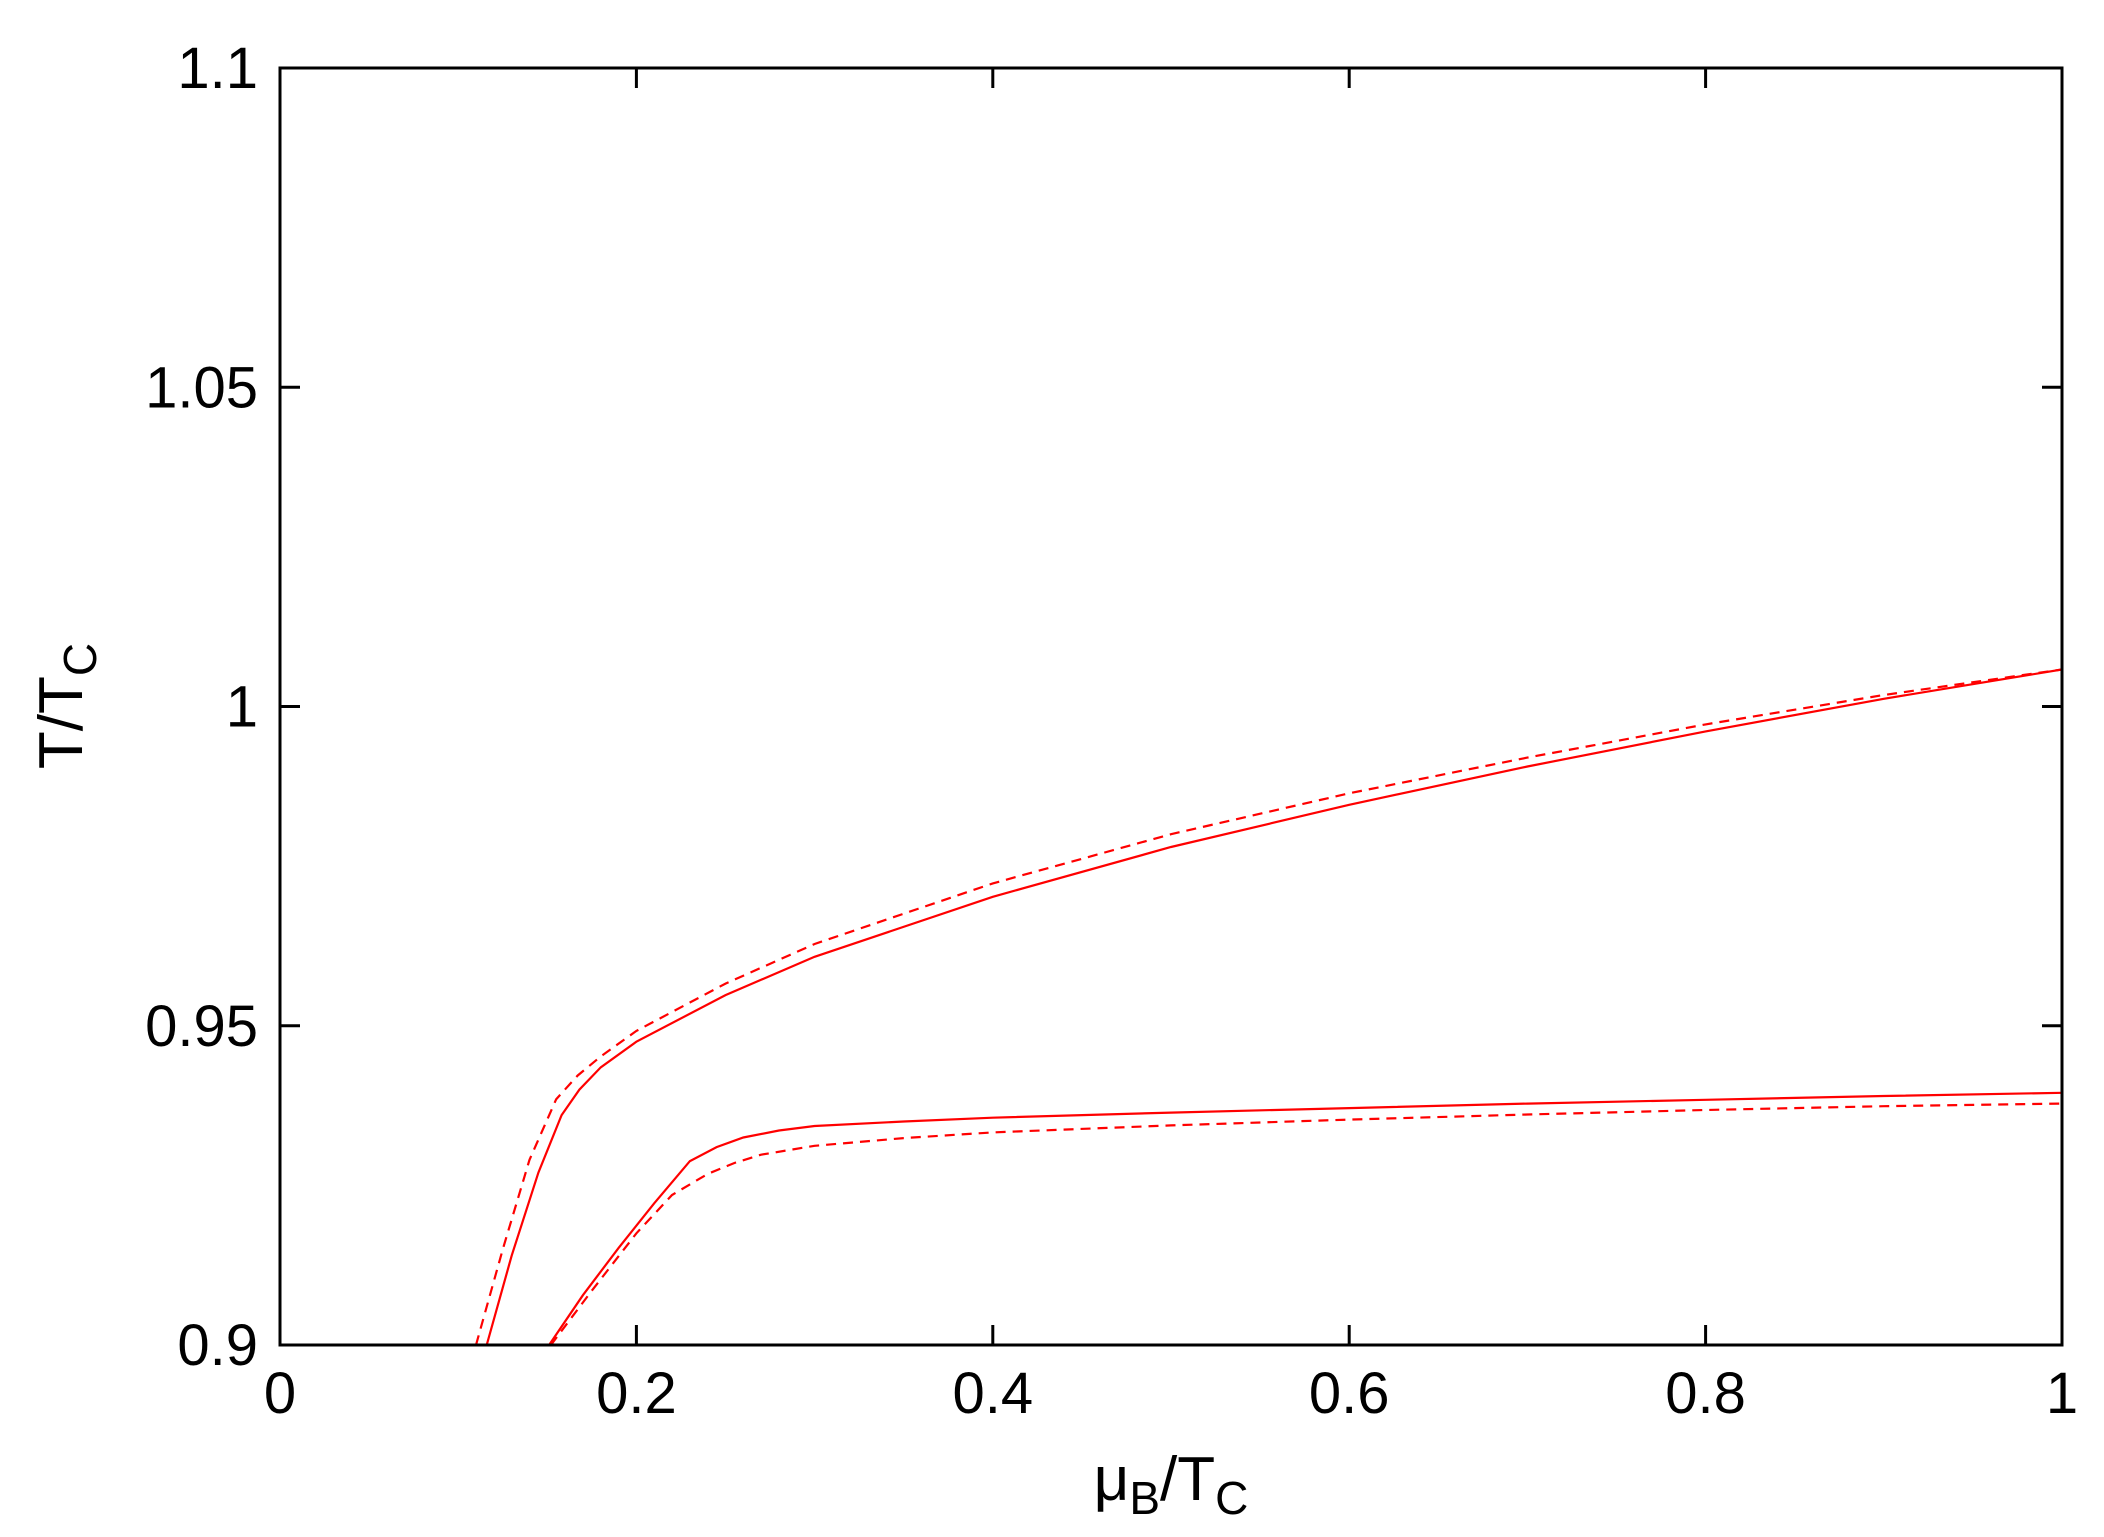 This screenshot has height=1537, width=2104. Describe the element at coordinates (217, 68) in the screenshot. I see `y-tick-label: 1.1` at that location.